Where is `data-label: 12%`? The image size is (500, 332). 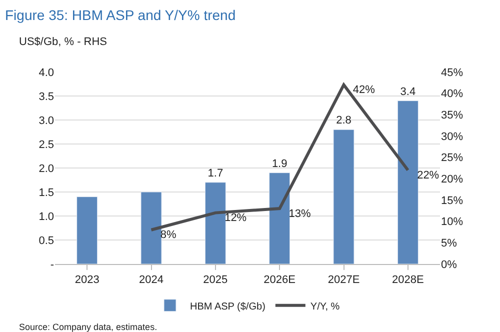
data-label: 12% is located at coordinates (231, 218).